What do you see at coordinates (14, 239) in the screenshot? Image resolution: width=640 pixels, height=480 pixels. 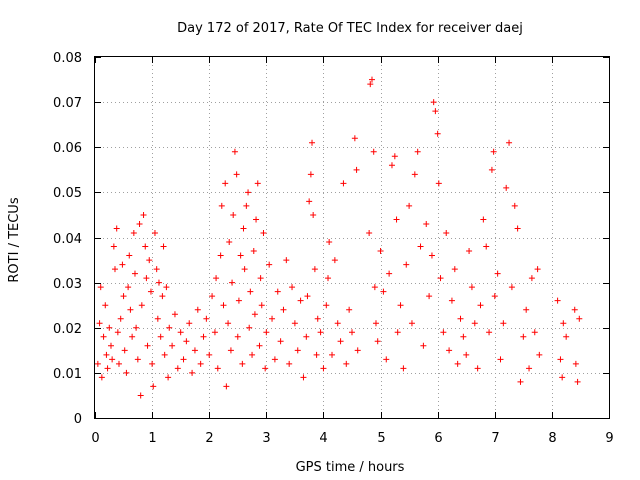 I see `y-axis-label: ROTI / TECUs` at bounding box center [14, 239].